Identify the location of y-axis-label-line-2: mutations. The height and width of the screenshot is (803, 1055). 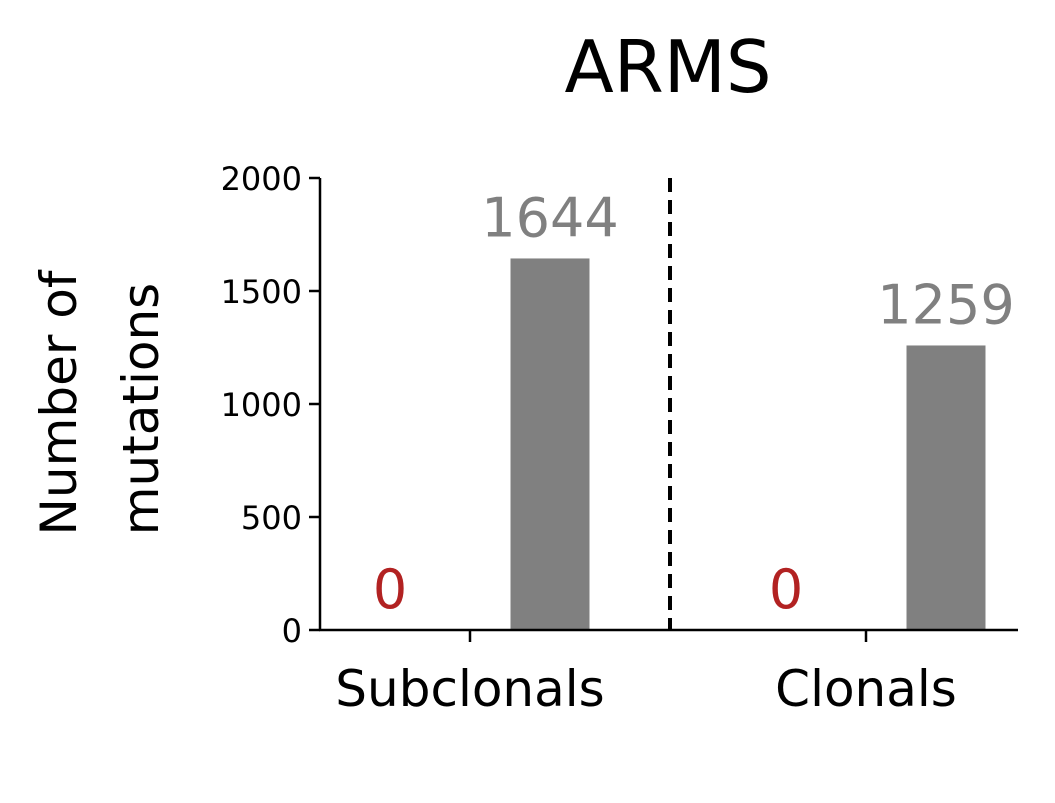
(141, 409).